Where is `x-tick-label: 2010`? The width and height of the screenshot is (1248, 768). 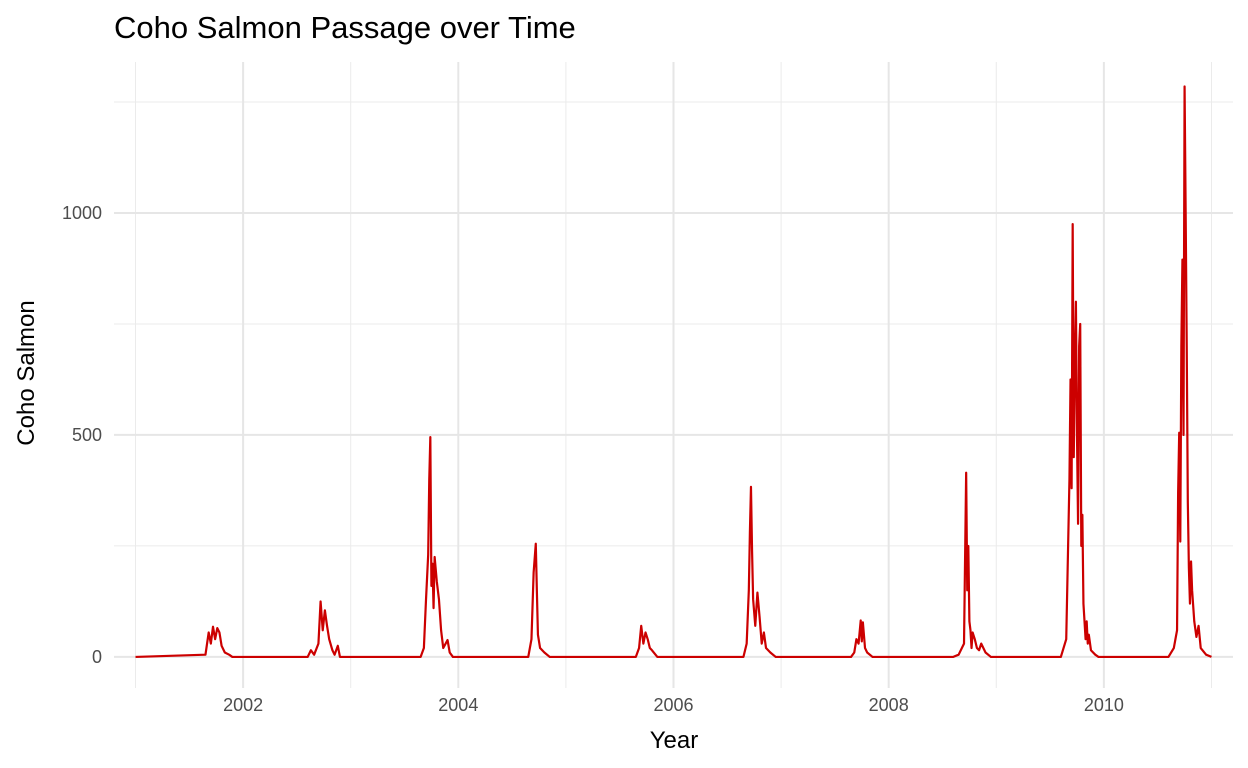
x-tick-label: 2010 is located at coordinates (1104, 705).